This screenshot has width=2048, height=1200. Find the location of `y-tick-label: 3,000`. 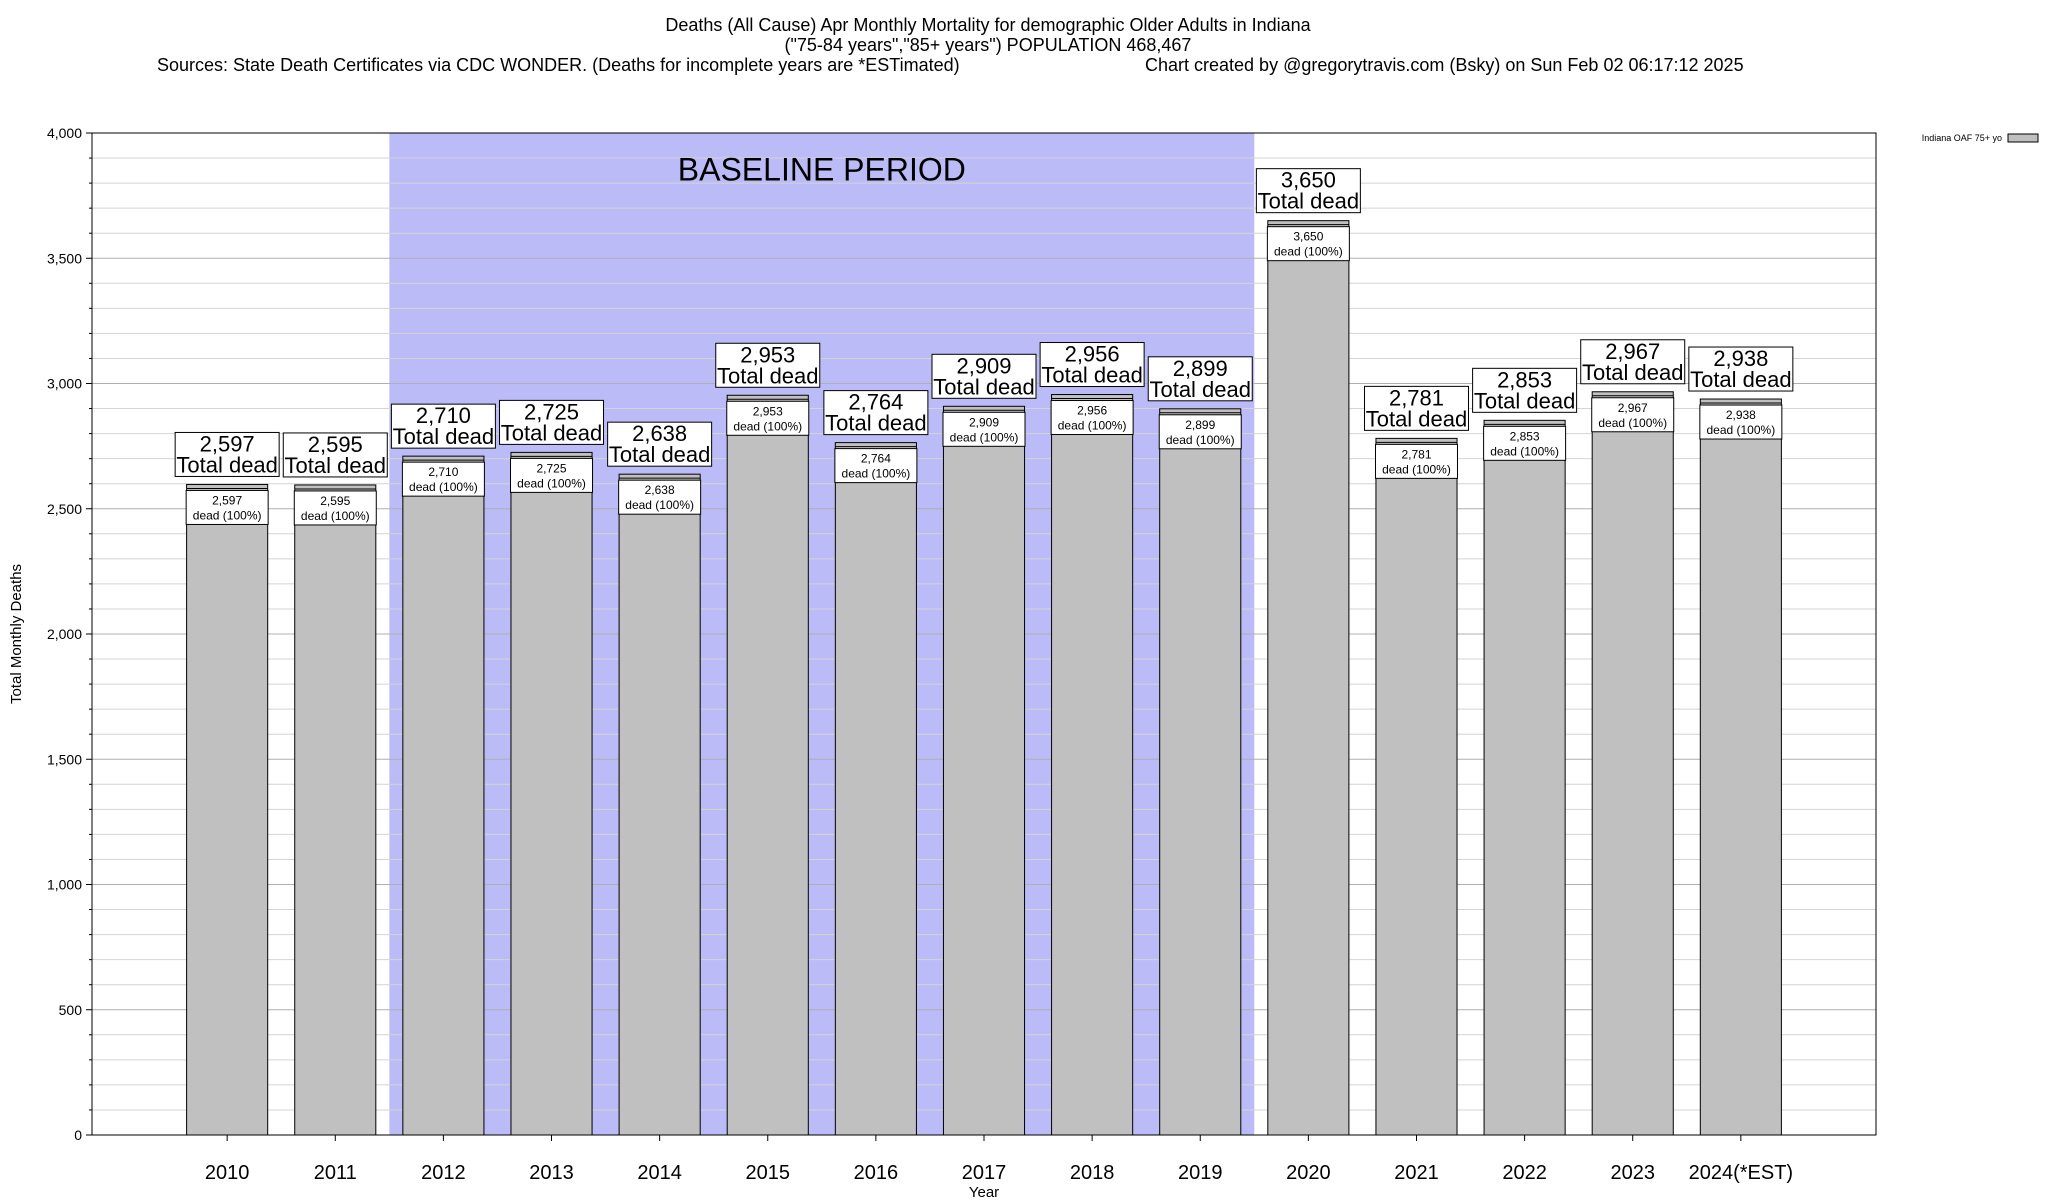

y-tick-label: 3,000 is located at coordinates (64, 384).